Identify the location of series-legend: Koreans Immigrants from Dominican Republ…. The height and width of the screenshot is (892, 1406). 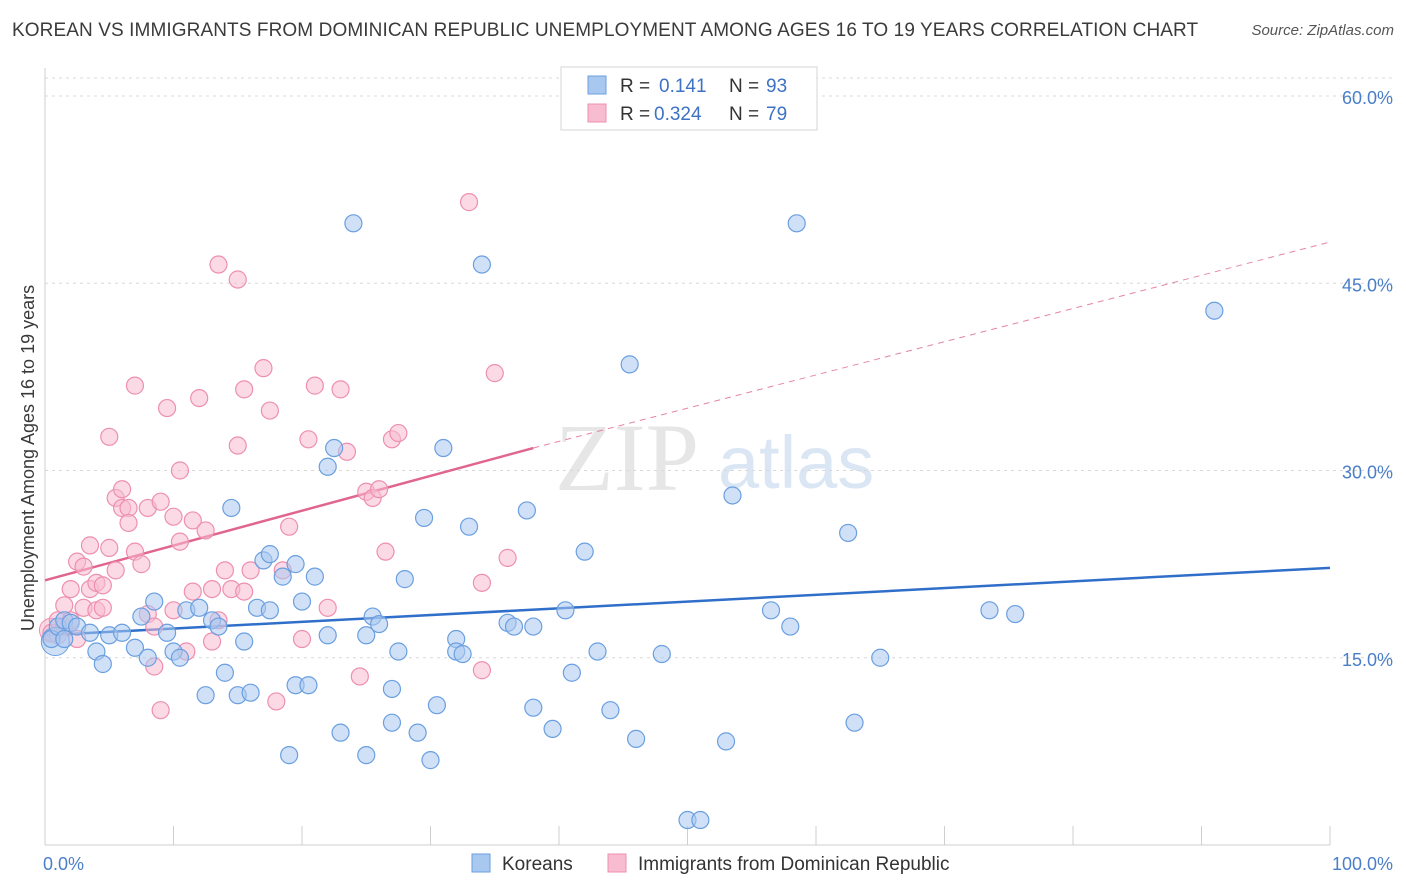
(710, 864).